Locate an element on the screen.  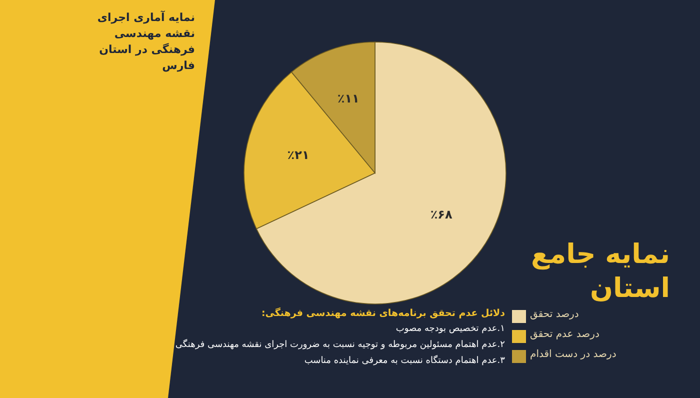
annotation: ۲.عدم اهتمام مسئولین مربوطه و توجیه نسبت به ضرورت اجرای نقشه مهندسی فرهنگی is located at coordinates (339, 345).